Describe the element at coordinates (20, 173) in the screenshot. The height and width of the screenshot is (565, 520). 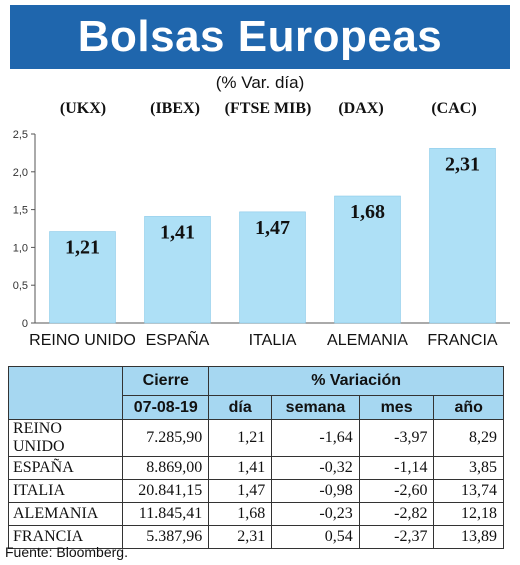
I see `y-tick-label: 2,0` at that location.